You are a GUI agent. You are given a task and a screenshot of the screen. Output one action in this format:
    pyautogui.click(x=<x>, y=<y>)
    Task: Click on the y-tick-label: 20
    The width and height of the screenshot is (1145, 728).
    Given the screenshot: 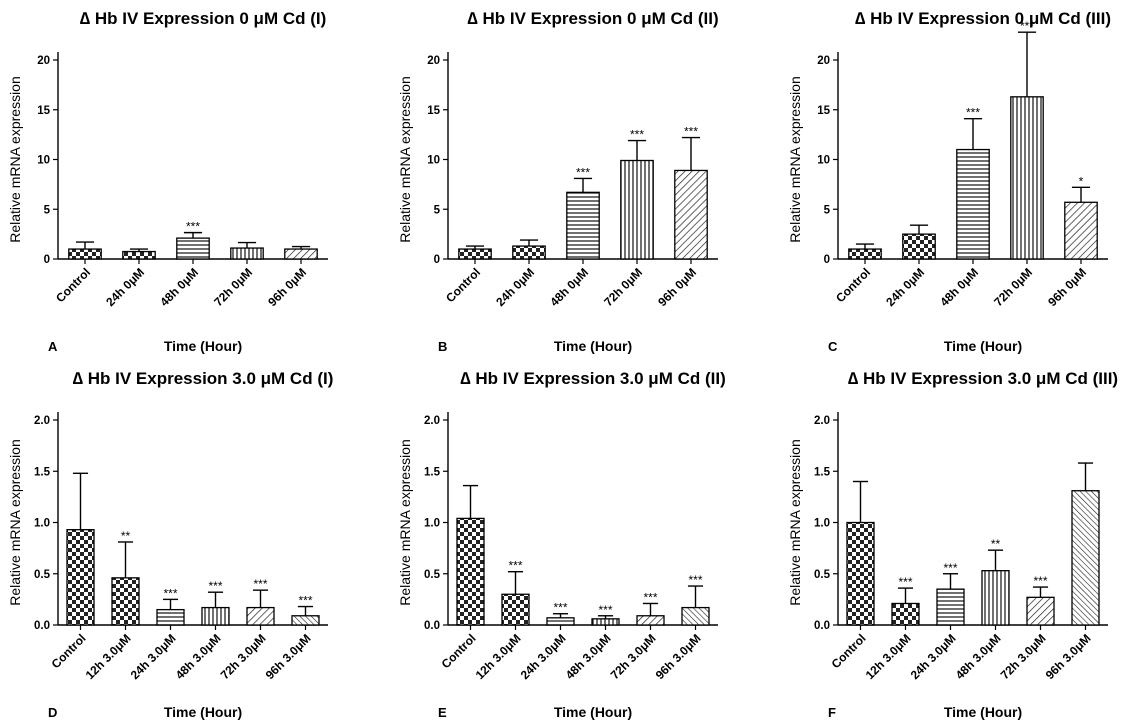 What is the action you would take?
    pyautogui.click(x=823, y=61)
    